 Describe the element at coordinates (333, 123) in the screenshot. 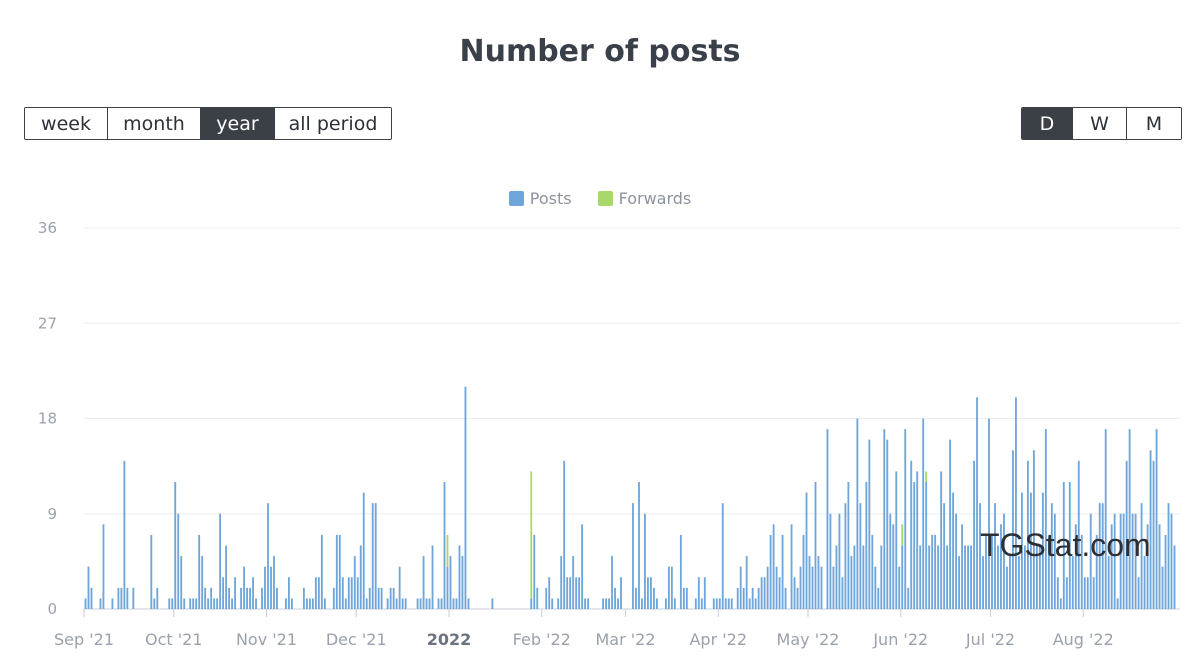

I see `period-all-button: all period` at that location.